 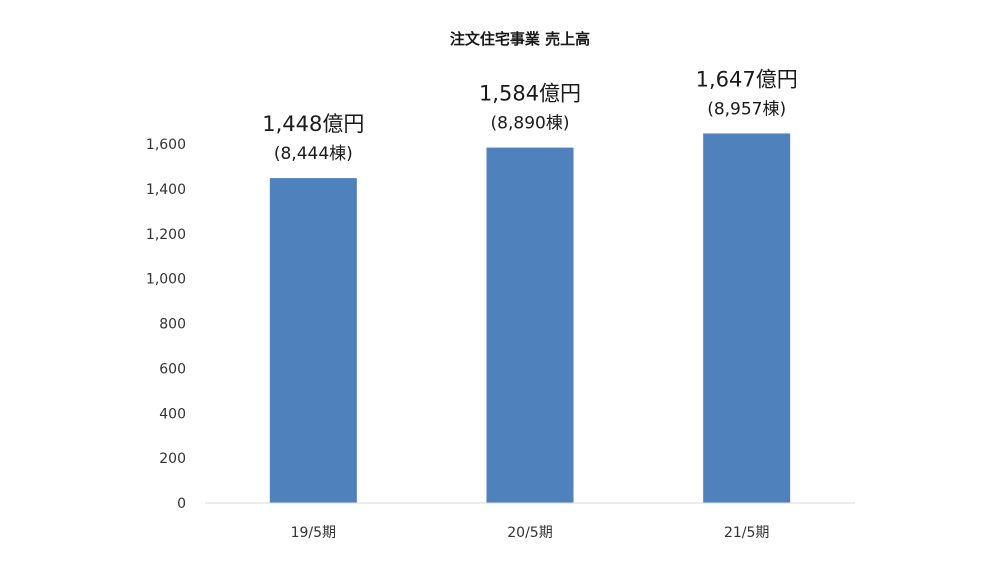 I want to click on bar-value-label: 1,448億円, so click(x=313, y=124).